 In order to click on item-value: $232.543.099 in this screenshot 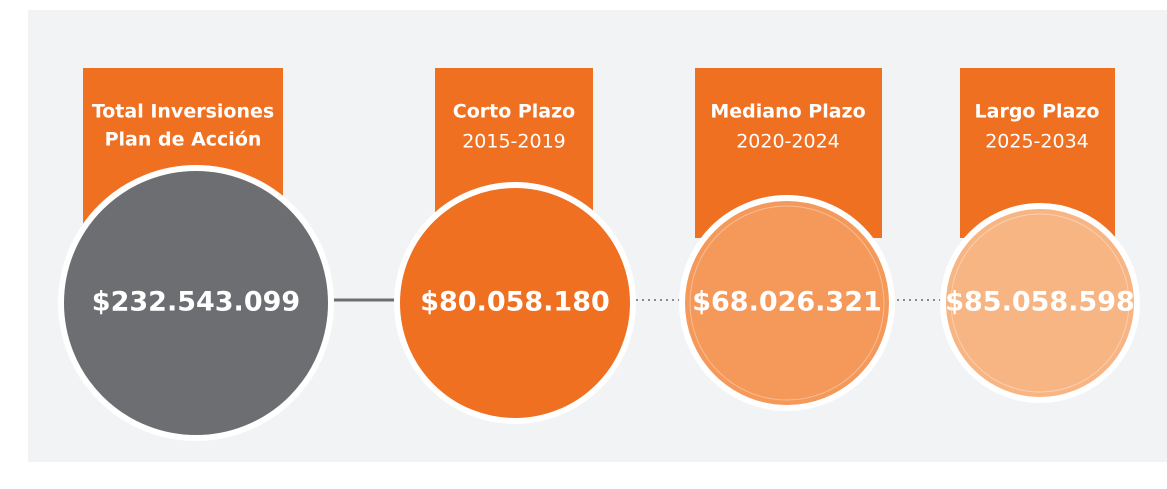, I will do `click(196, 302)`.